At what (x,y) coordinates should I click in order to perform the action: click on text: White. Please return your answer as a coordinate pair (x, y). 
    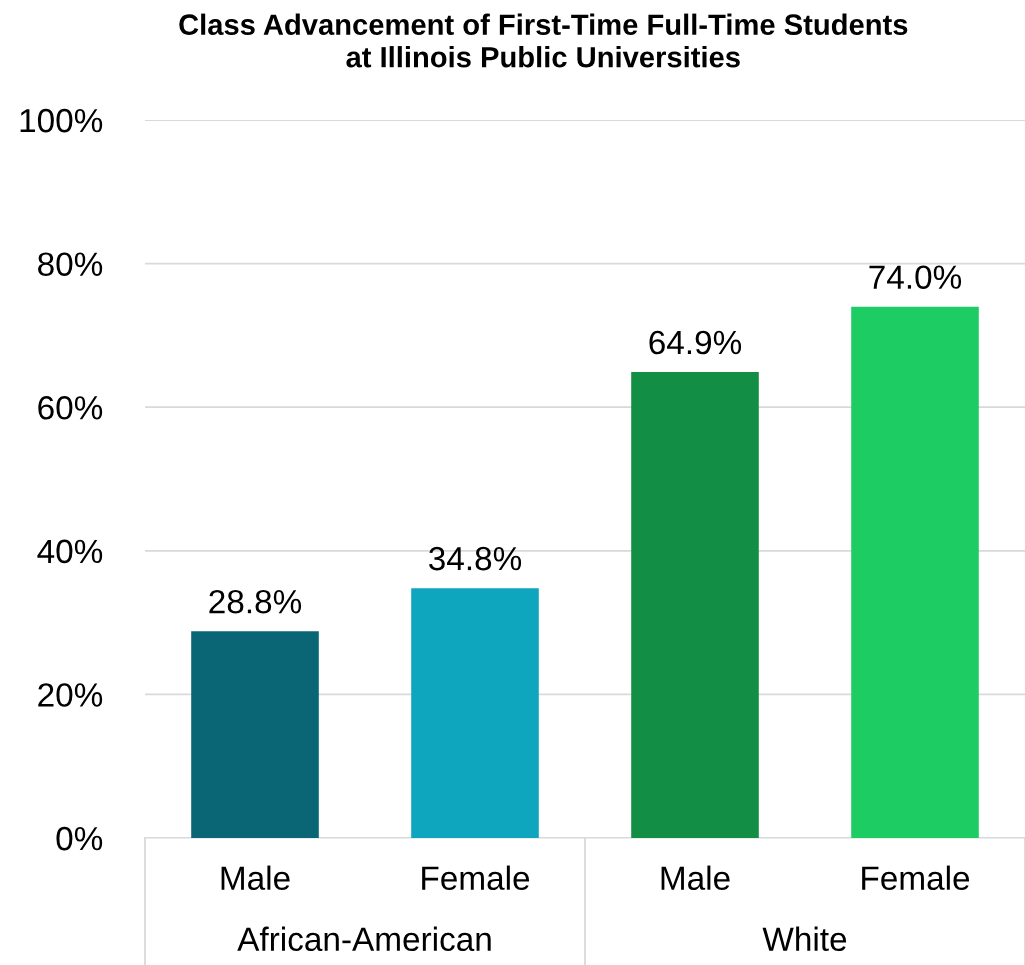
    Looking at the image, I should click on (804, 939).